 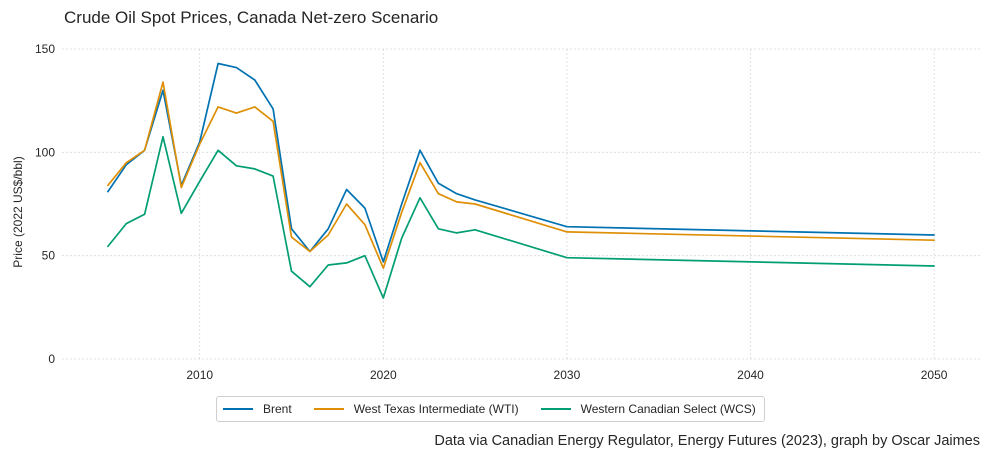 What do you see at coordinates (45, 152) in the screenshot?
I see `y-tick-label: 100` at bounding box center [45, 152].